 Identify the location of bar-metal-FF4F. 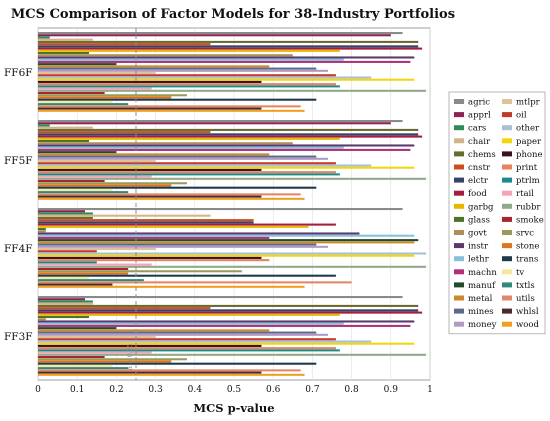
(226, 242).